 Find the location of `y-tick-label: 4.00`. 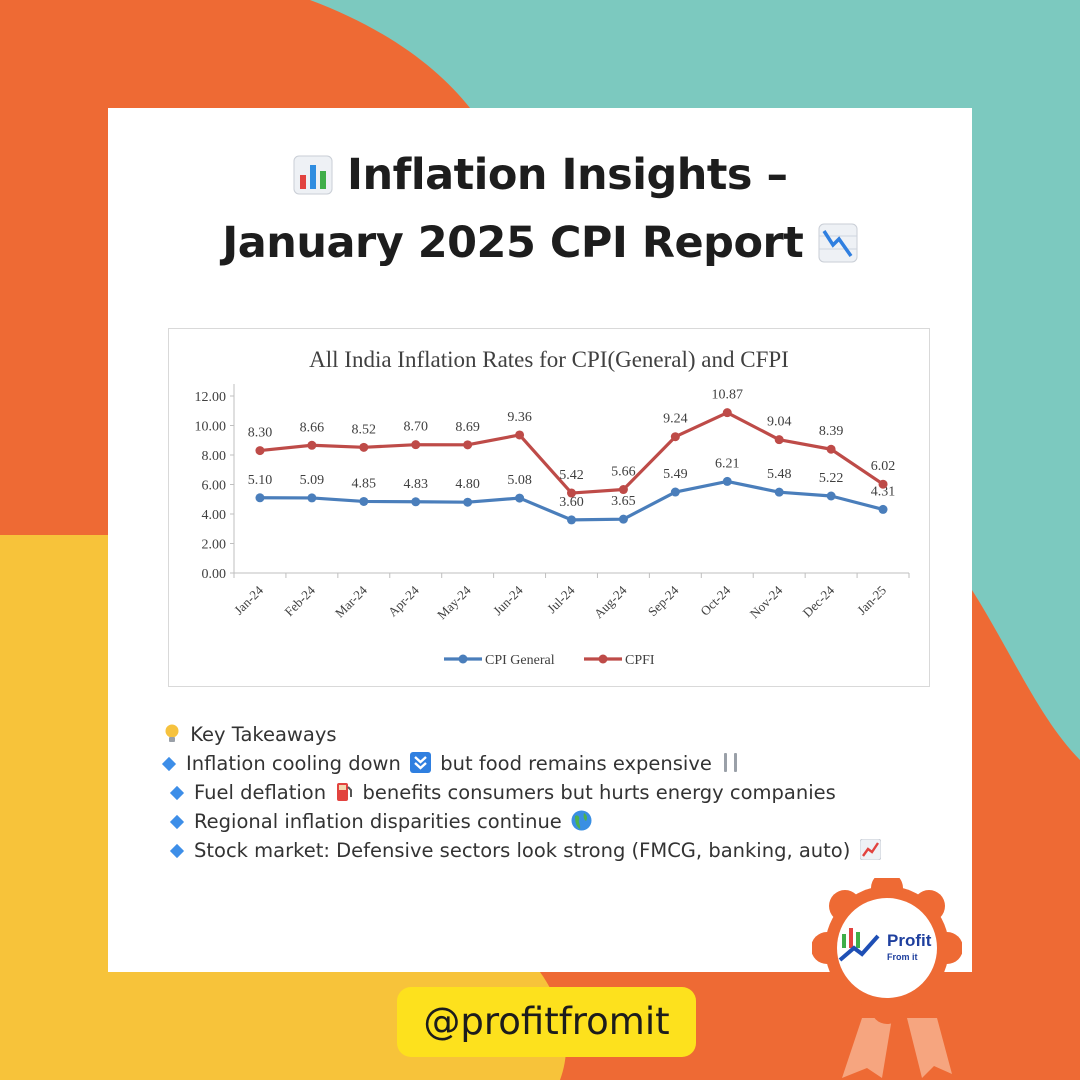

y-tick-label: 4.00 is located at coordinates (214, 515).